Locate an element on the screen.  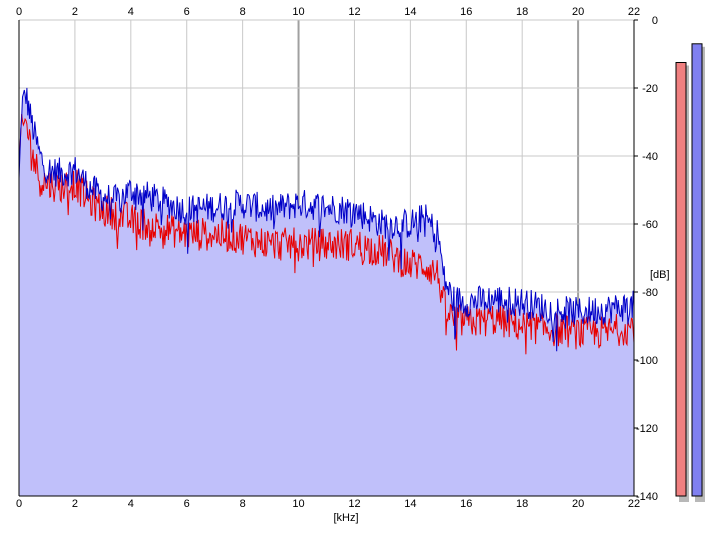
x-tick-label: 6 is located at coordinates (187, 504).